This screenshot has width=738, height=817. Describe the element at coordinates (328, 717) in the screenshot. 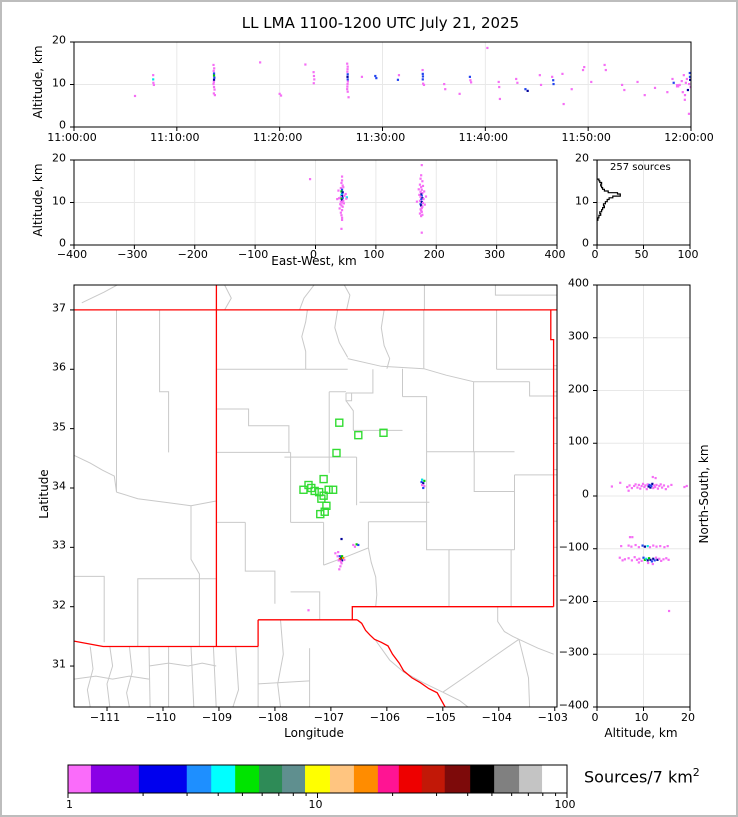

I see `x-tick-label: −107` at that location.